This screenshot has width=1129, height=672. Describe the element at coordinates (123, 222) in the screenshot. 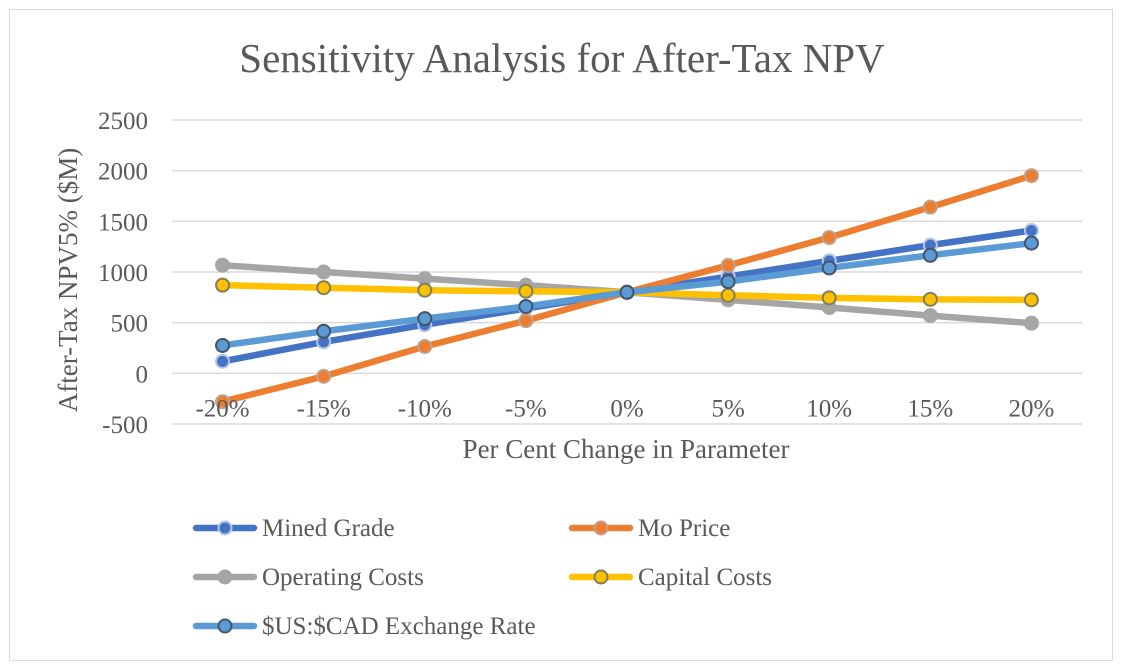

I see `y-tick-label: 1500` at that location.